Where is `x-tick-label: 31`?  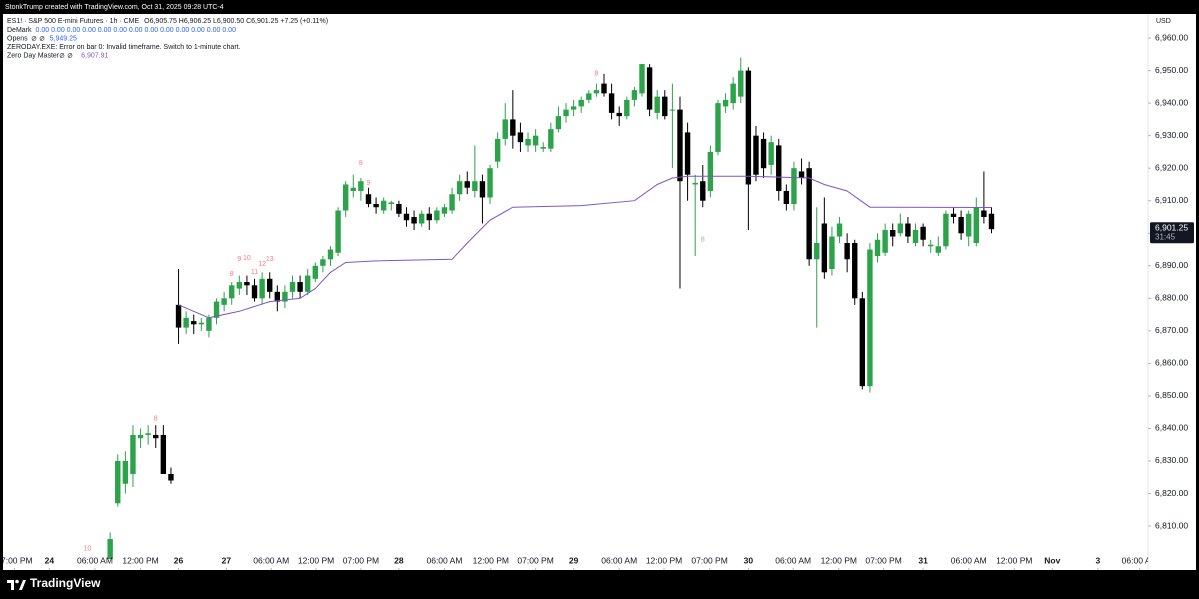
x-tick-label: 31 is located at coordinates (923, 560).